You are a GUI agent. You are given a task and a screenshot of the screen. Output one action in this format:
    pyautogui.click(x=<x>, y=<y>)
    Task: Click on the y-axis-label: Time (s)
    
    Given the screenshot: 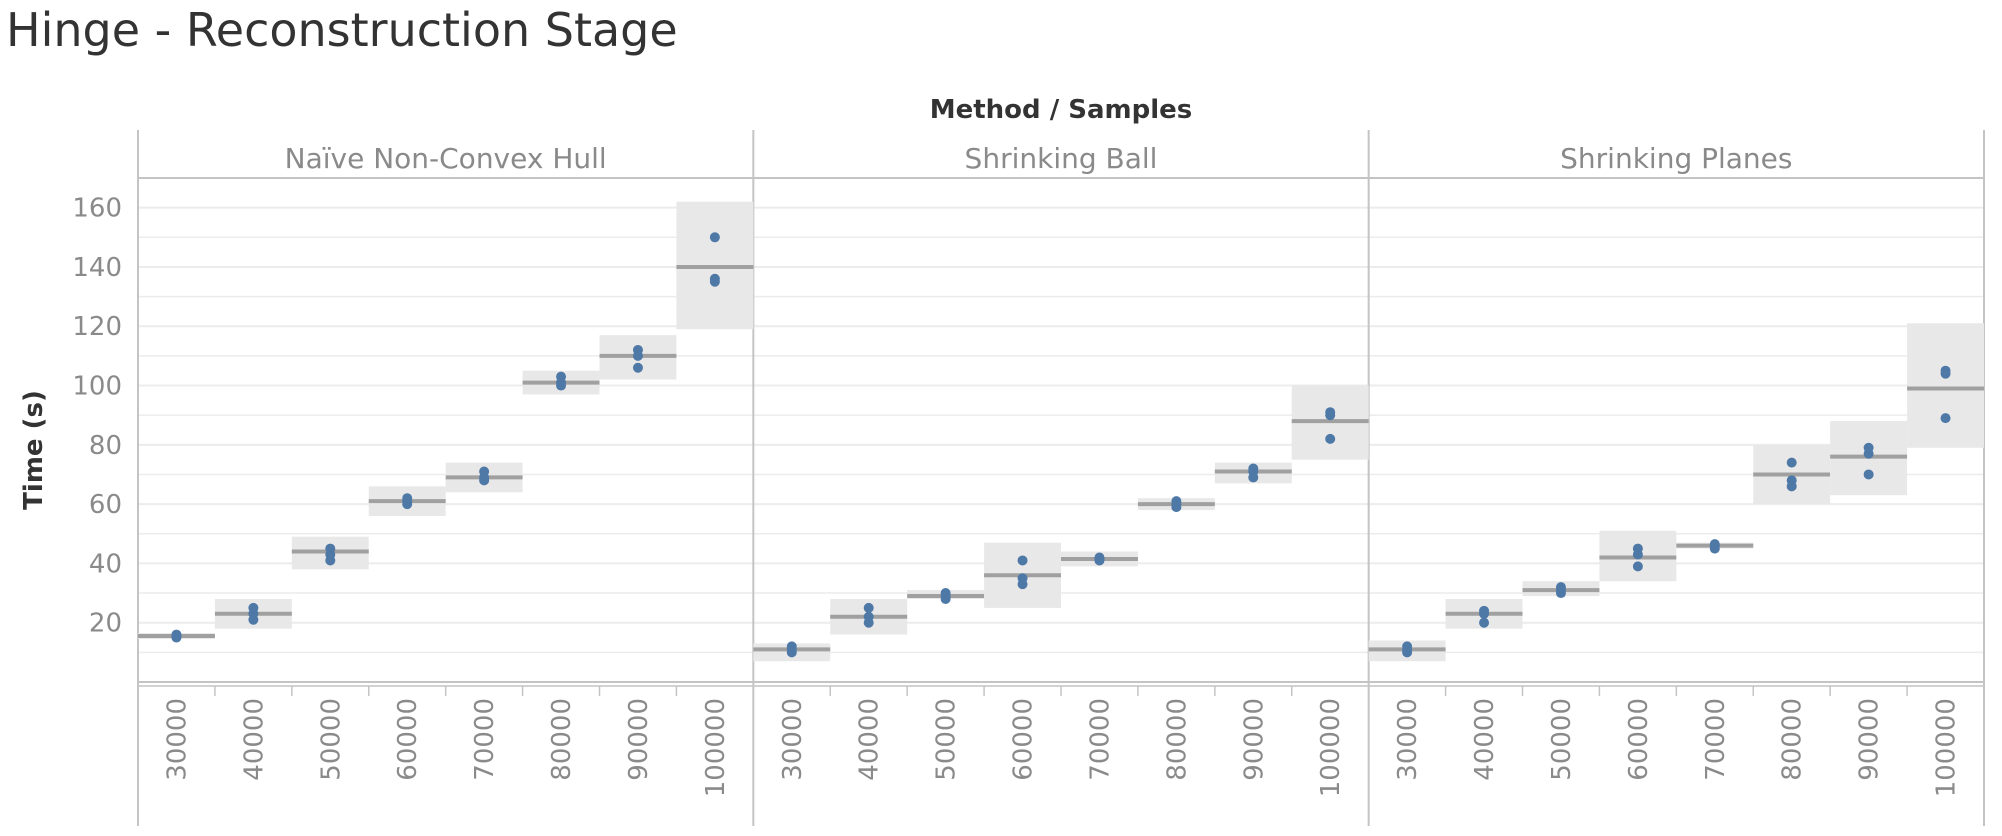 What is the action you would take?
    pyautogui.click(x=34, y=450)
    